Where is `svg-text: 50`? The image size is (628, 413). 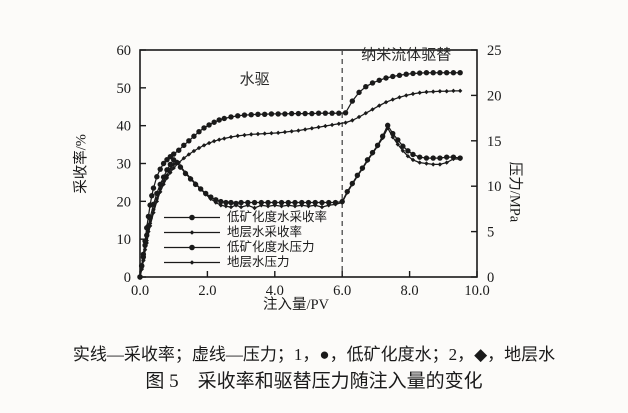
svg-text: 50 is located at coordinates (124, 89).